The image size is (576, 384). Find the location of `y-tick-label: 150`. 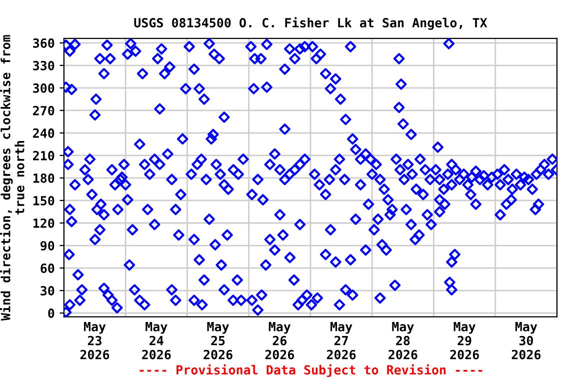

y-tick-label: 150 is located at coordinates (43, 201).